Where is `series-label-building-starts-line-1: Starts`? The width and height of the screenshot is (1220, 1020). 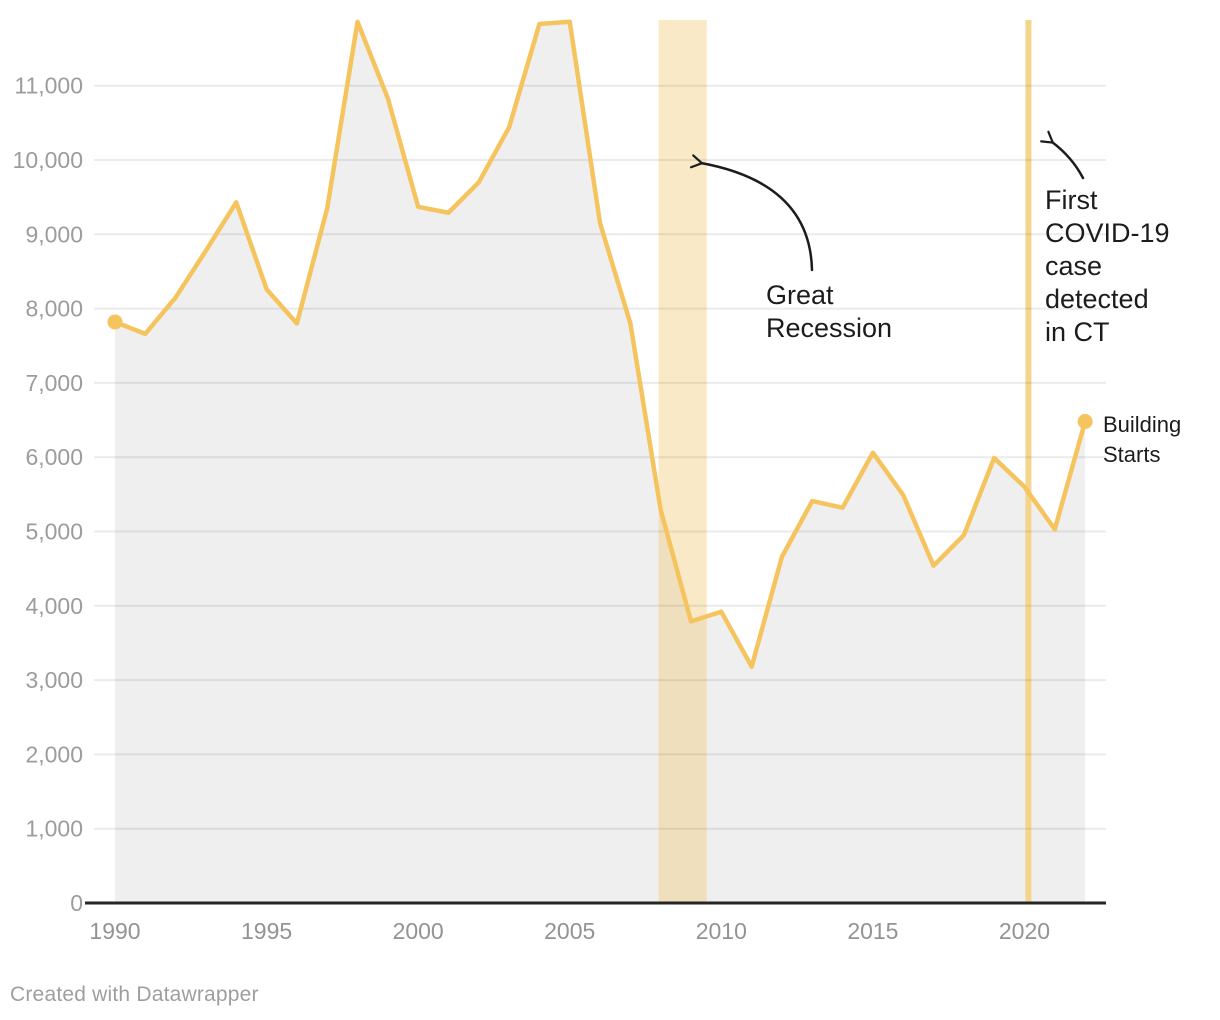 series-label-building-starts-line-1: Starts is located at coordinates (1131, 454).